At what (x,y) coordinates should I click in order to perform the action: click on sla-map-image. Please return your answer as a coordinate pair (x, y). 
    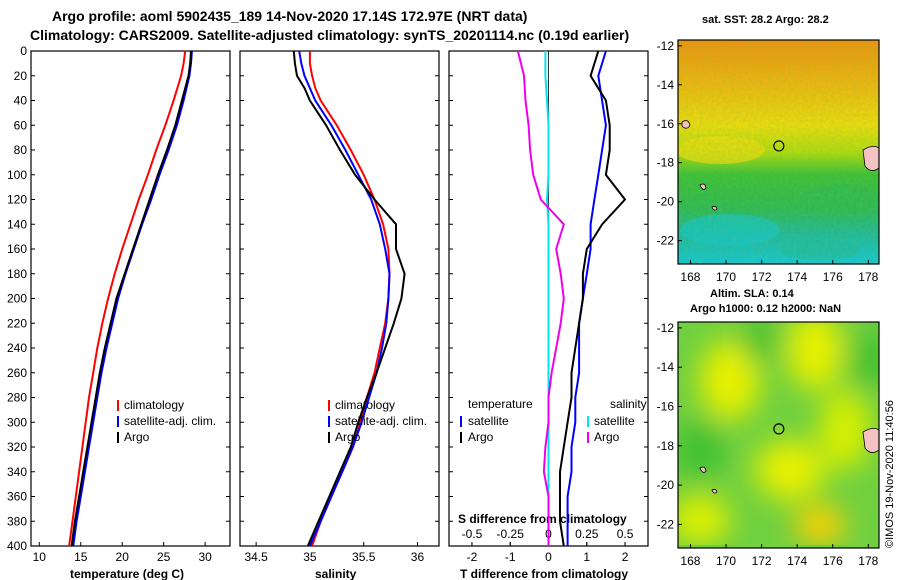
    Looking at the image, I should click on (778, 435).